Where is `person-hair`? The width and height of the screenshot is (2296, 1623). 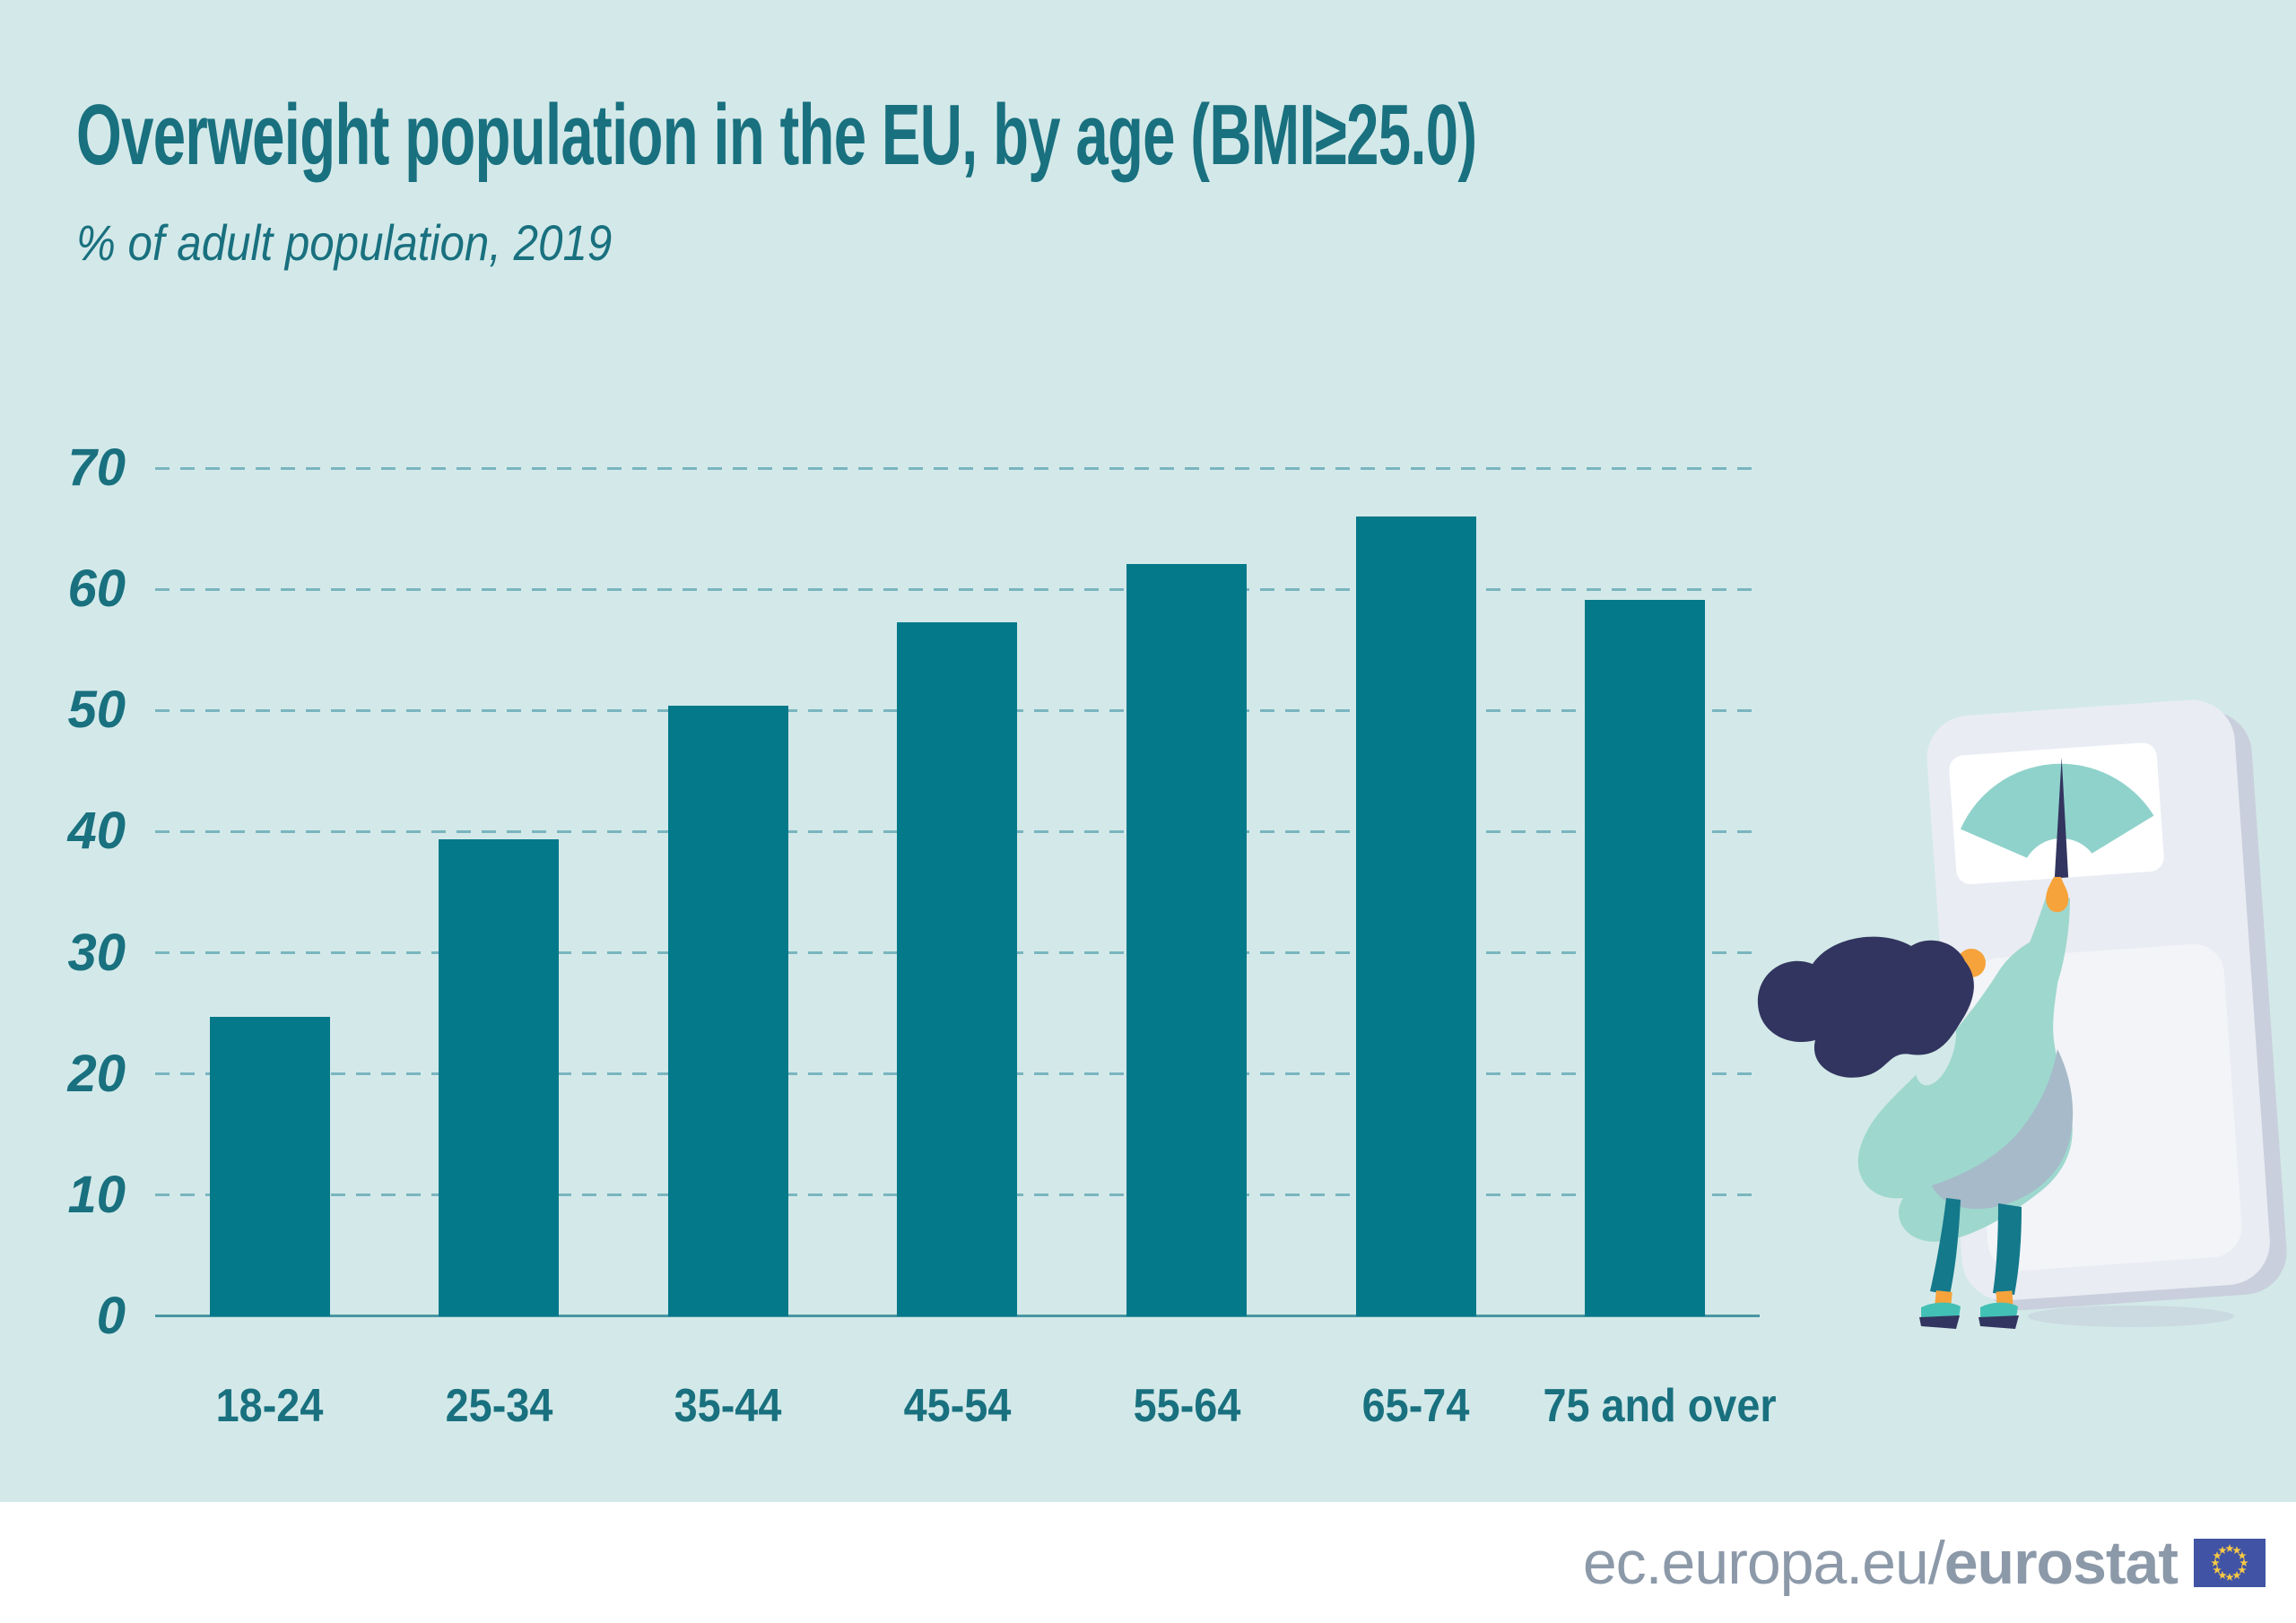
person-hair is located at coordinates (1865, 1007).